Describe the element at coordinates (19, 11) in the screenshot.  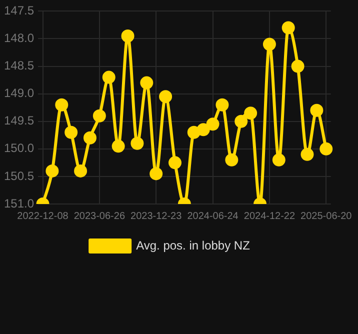
I see `y-tick-label: 147.5` at that location.